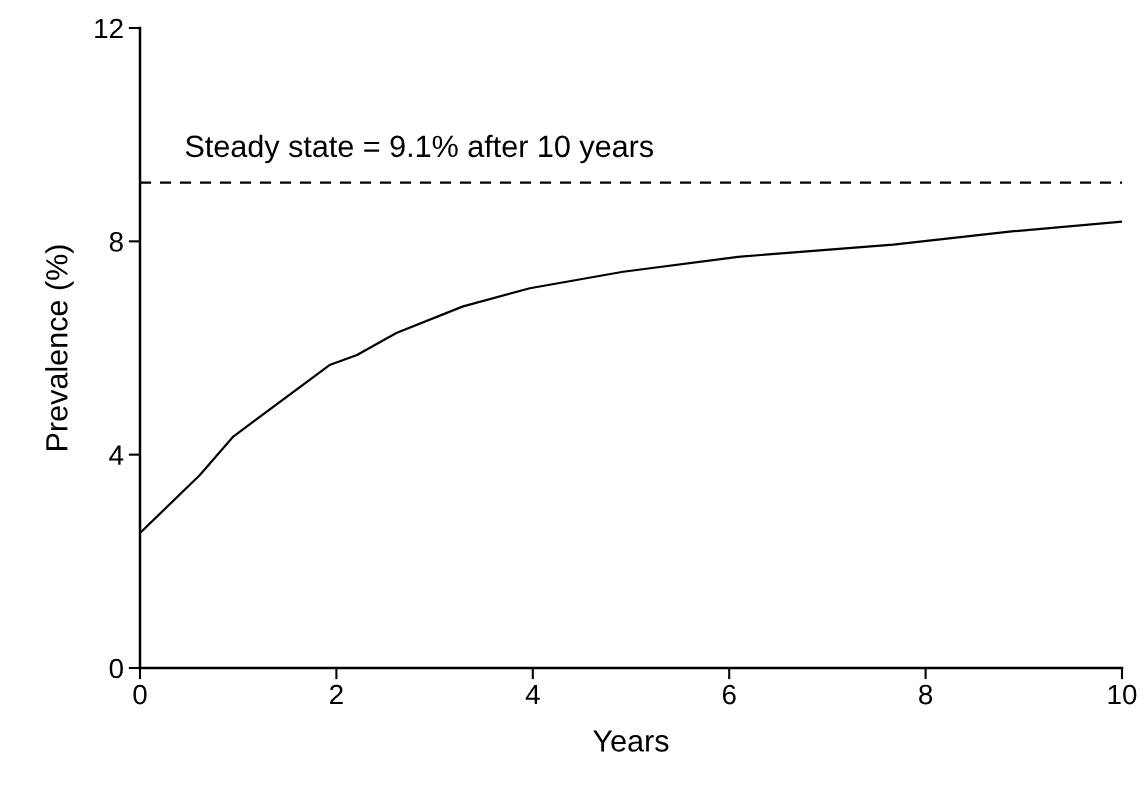 The width and height of the screenshot is (1147, 787). What do you see at coordinates (532, 694) in the screenshot?
I see `x-tick-label: 4` at bounding box center [532, 694].